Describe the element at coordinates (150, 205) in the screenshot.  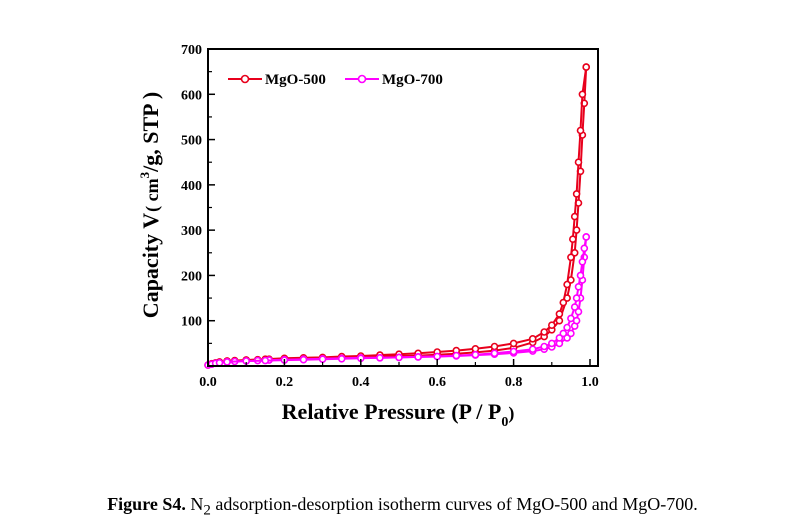
I see `y-axis-title: Capacity V( cm3/g, STP )` at that location.